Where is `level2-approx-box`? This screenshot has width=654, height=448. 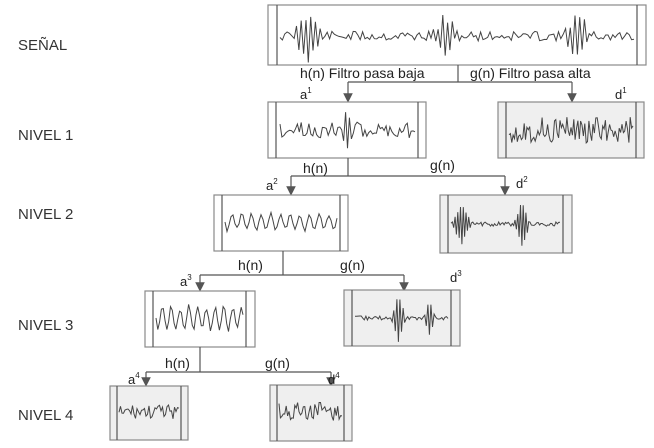
level2-approx-box is located at coordinates (281, 223).